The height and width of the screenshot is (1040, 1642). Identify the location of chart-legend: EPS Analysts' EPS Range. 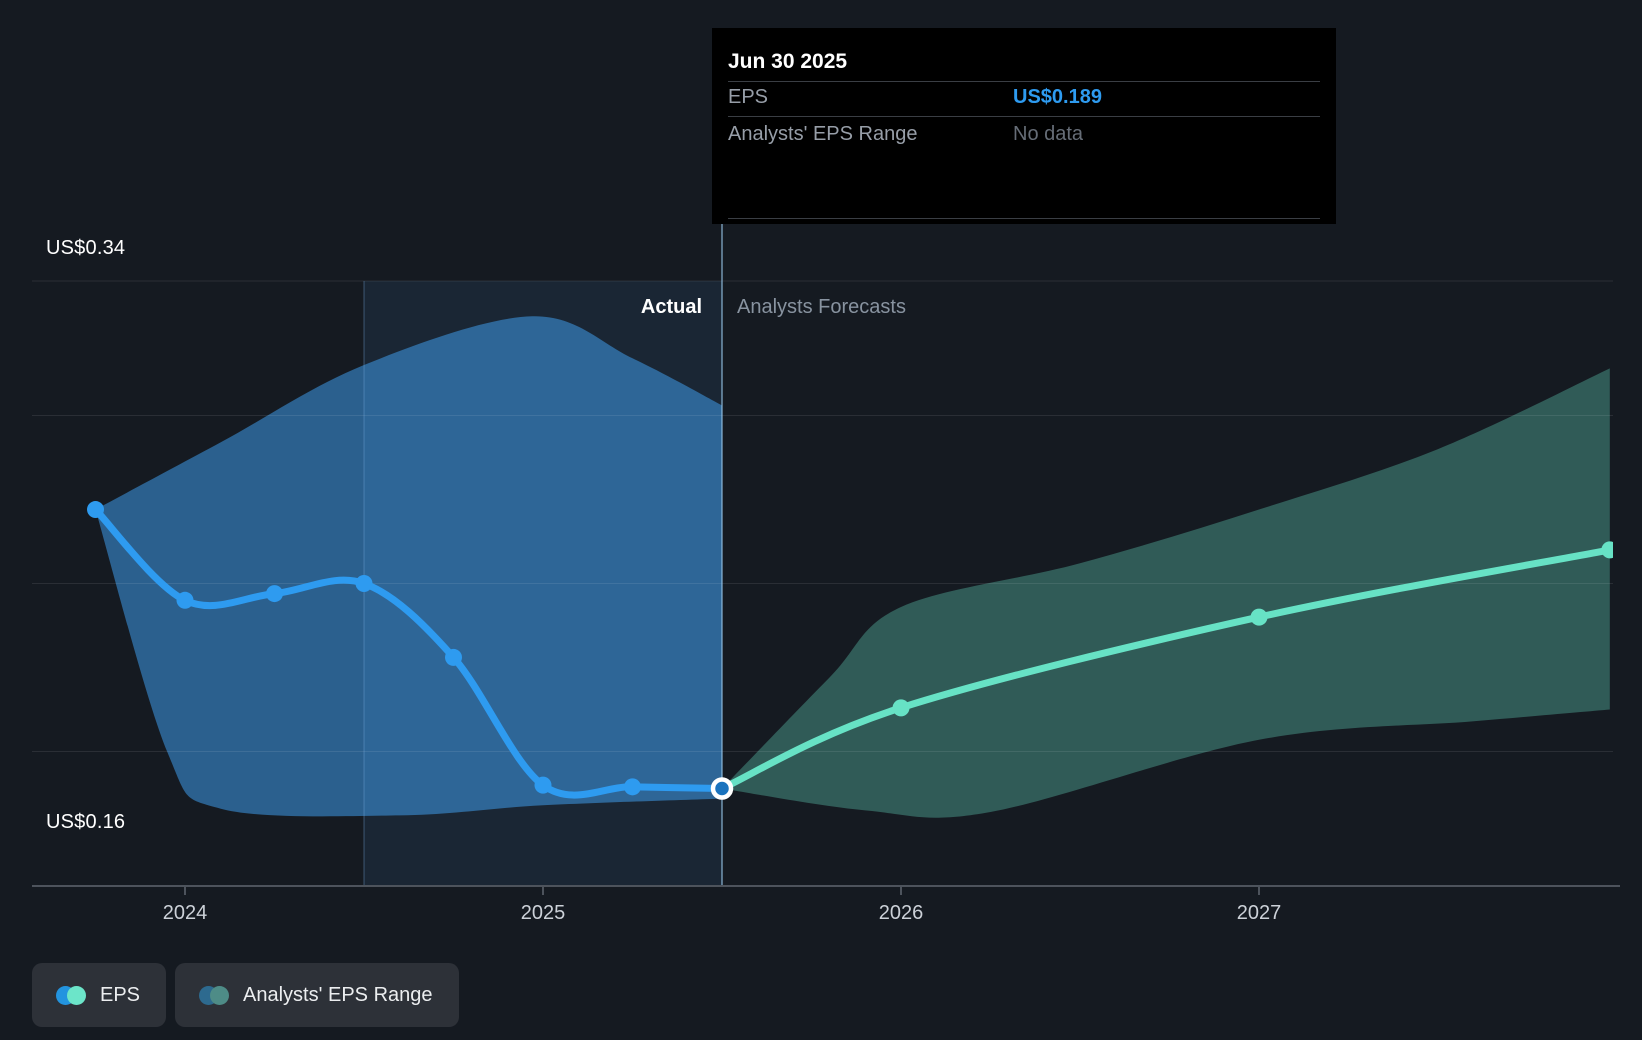
(245, 995).